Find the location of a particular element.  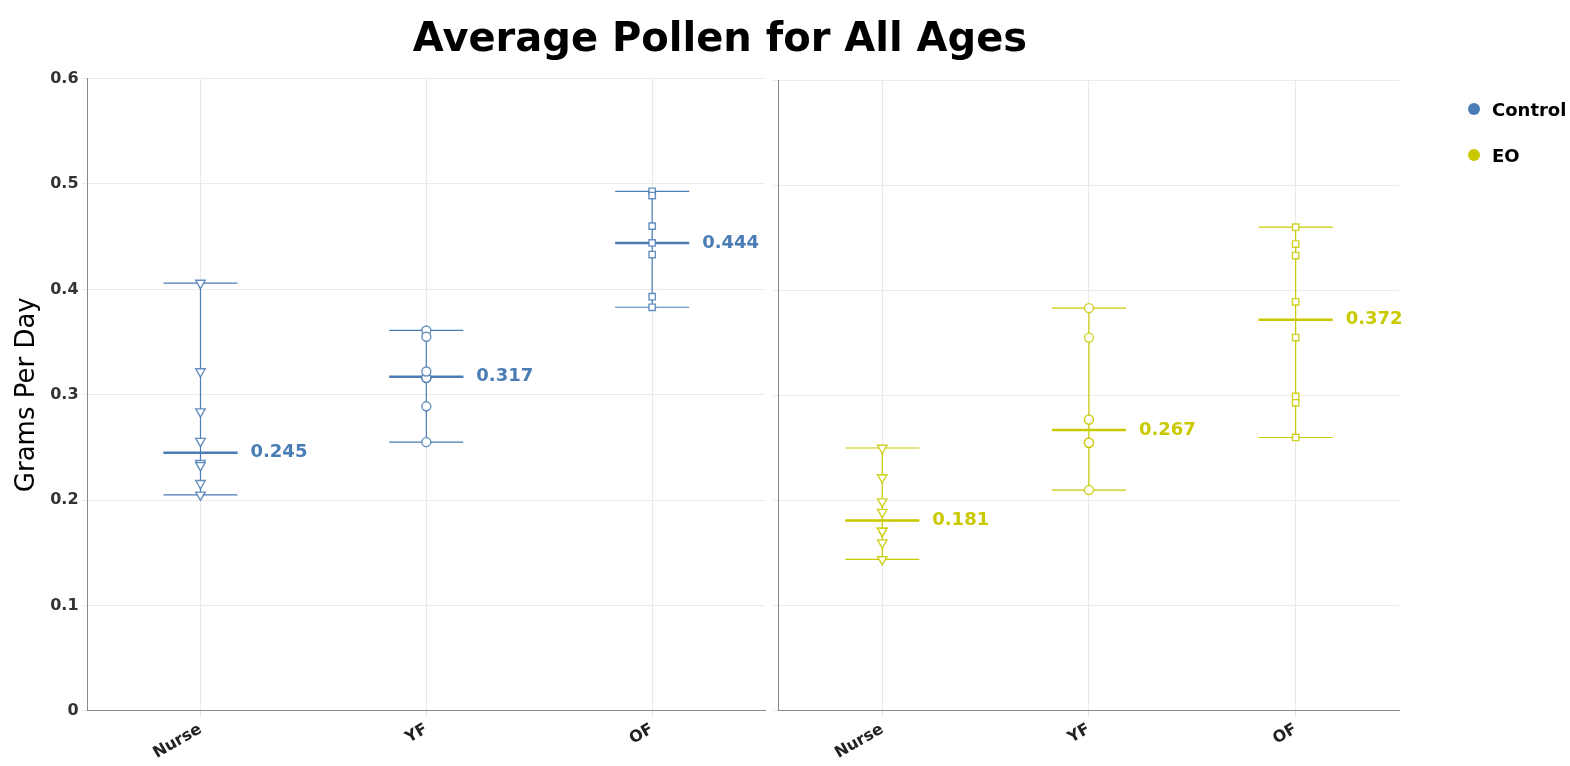

annotation: 0.372 is located at coordinates (1374, 318).